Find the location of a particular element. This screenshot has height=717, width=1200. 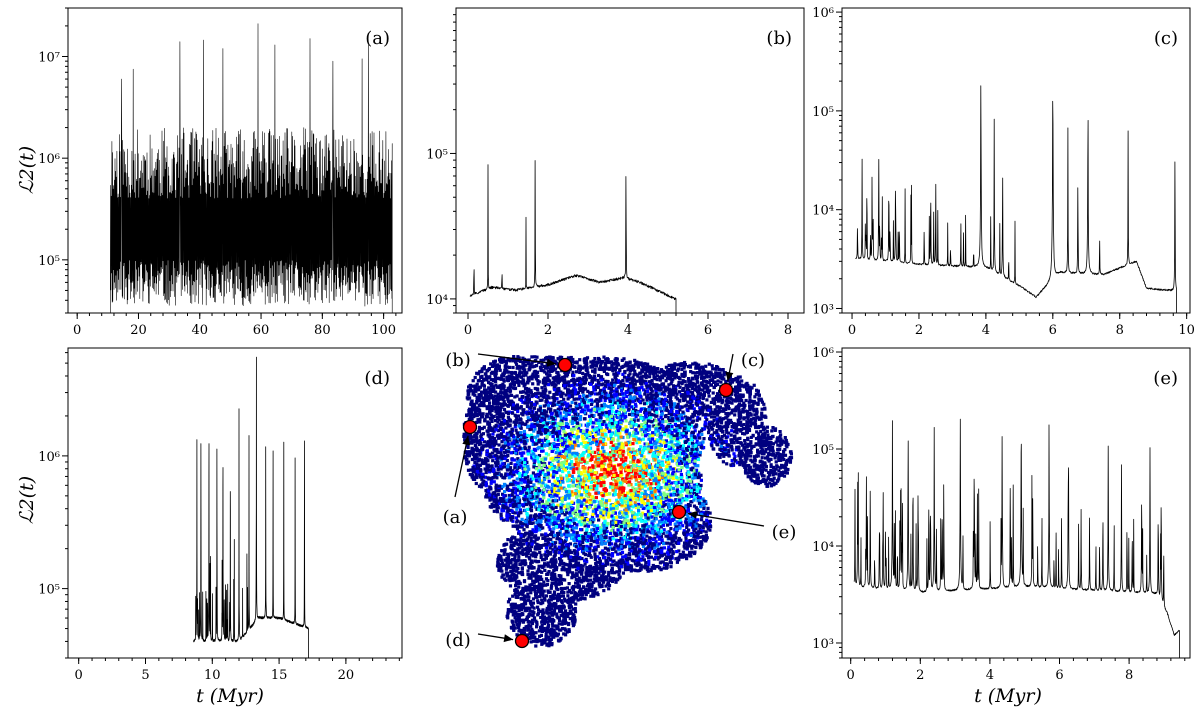

x-tick-label: 40 is located at coordinates (199, 330).